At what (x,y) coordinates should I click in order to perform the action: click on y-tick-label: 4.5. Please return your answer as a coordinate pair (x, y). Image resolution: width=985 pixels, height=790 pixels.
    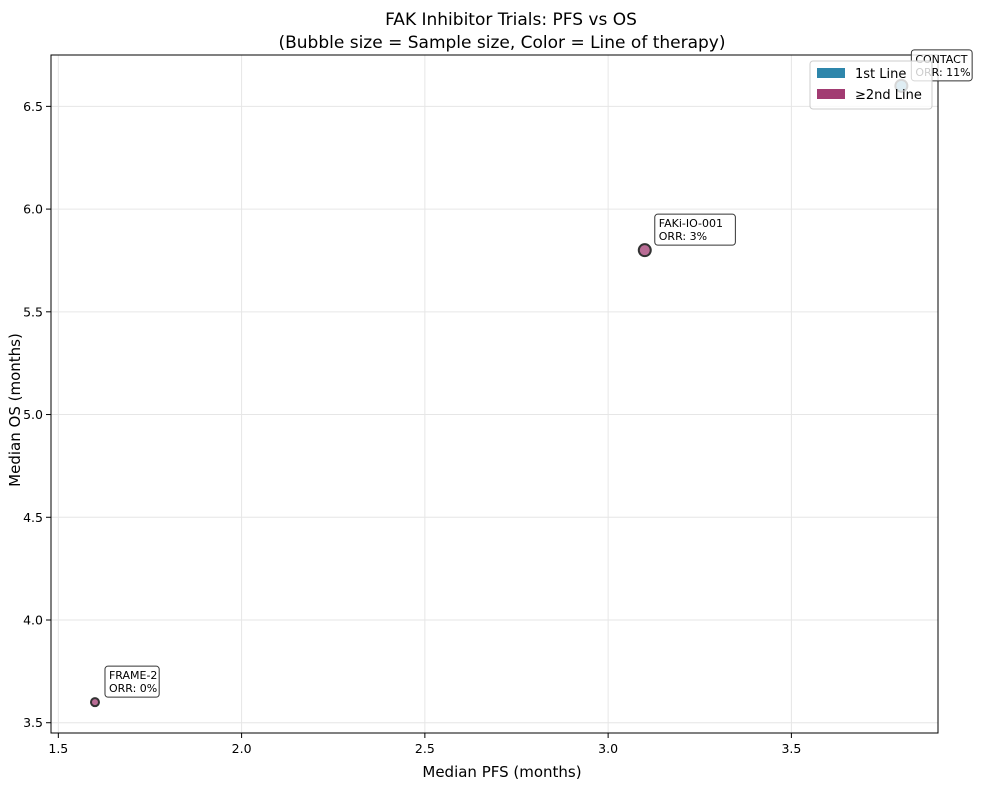
    Looking at the image, I should click on (33, 517).